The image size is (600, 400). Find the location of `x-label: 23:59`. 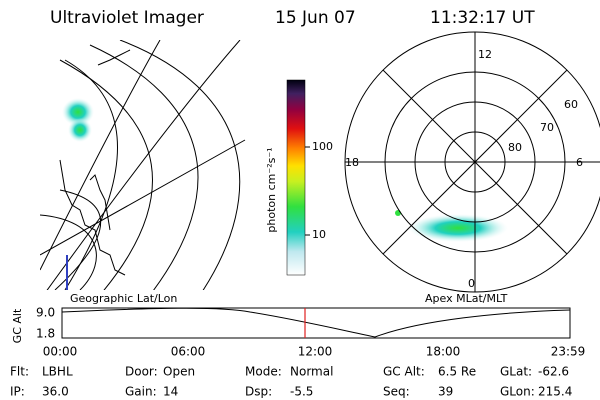

x-label: 23:59 is located at coordinates (568, 352).